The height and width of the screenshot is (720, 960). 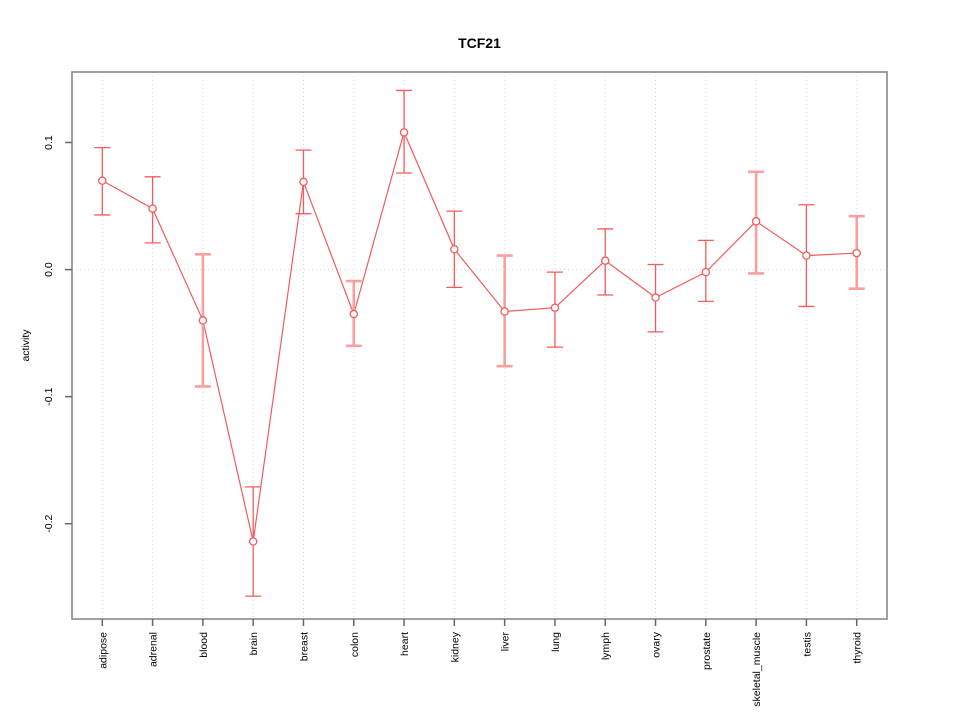 I want to click on x-tick-label: ovary, so click(x=657, y=644).